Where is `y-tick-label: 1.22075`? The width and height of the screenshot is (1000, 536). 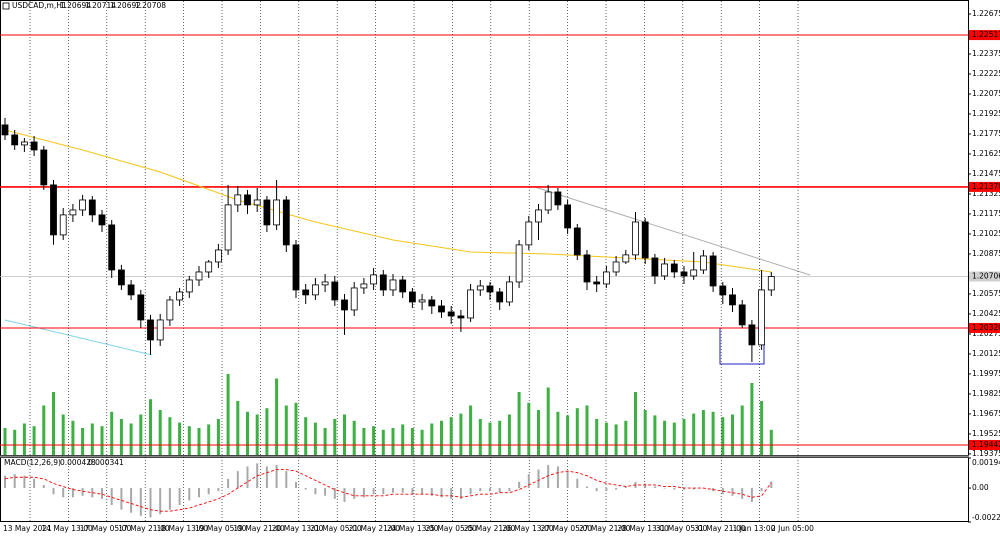 y-tick-label: 1.22075 is located at coordinates (986, 93).